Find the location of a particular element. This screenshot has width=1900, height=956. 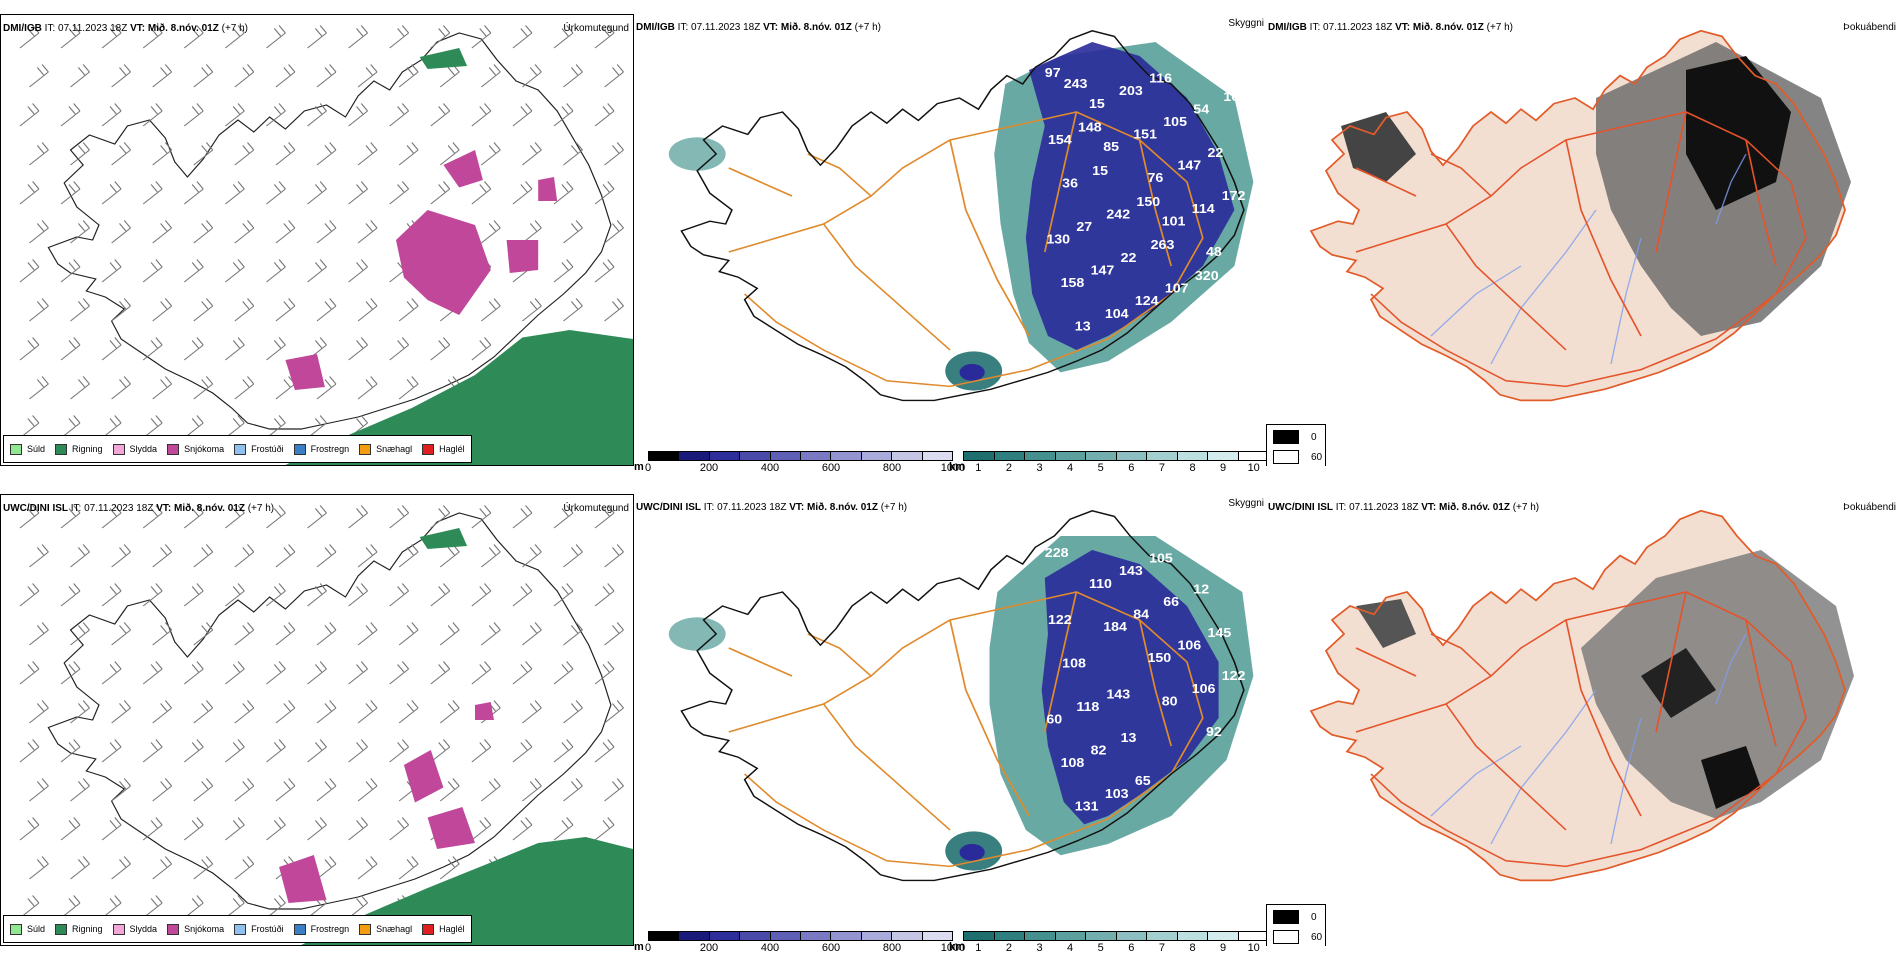

precip-legend-item: Frostúði is located at coordinates (259, 449).